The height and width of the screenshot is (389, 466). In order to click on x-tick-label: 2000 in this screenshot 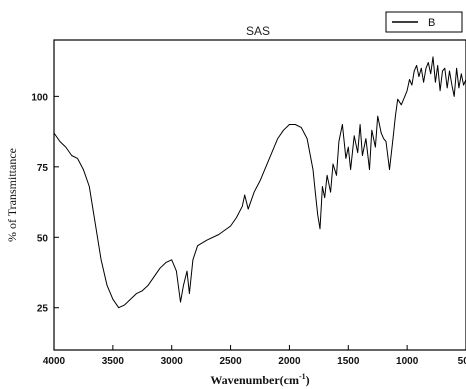, I will do `click(289, 361)`.